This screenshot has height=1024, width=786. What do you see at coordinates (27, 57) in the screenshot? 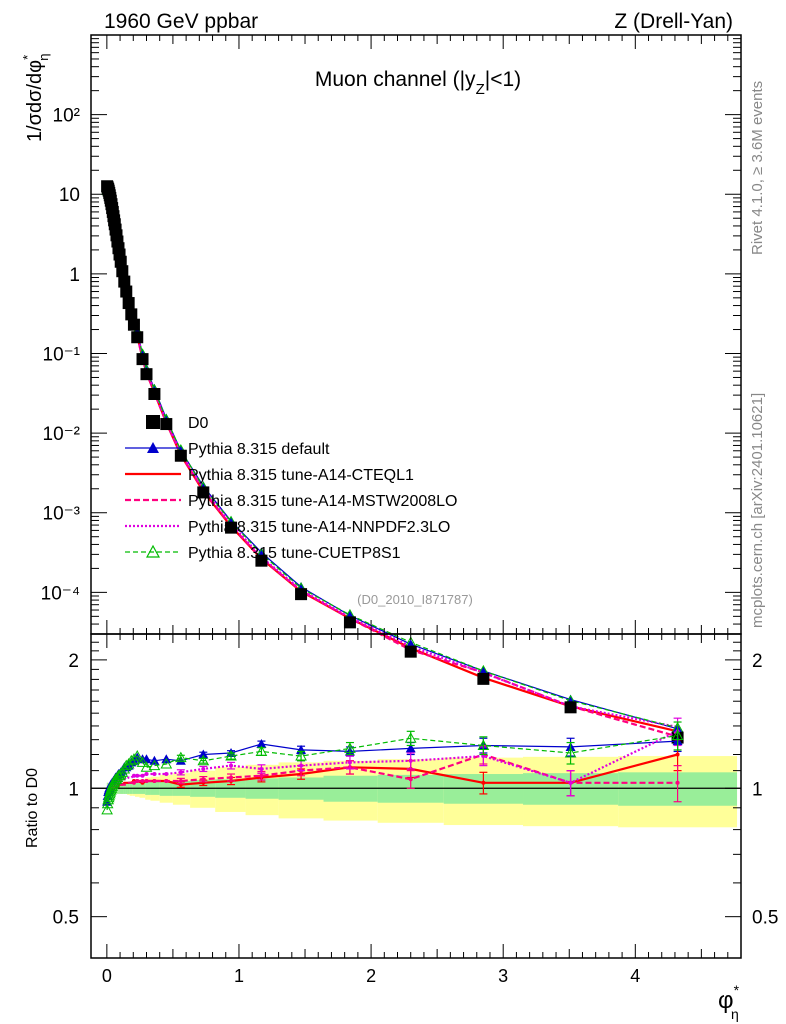
I see `y-axis-label-sup: *` at bounding box center [27, 57].